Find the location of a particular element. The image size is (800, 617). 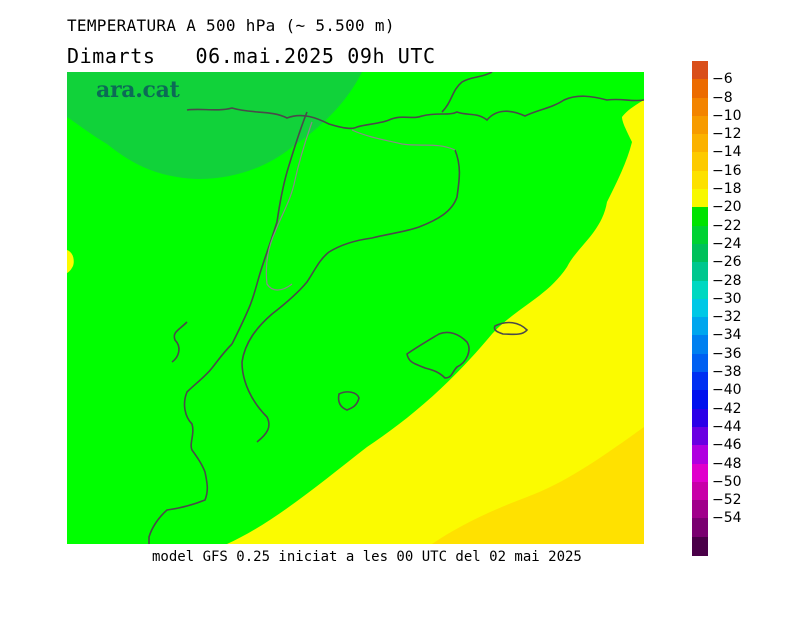

islands is located at coordinates (433, 366).